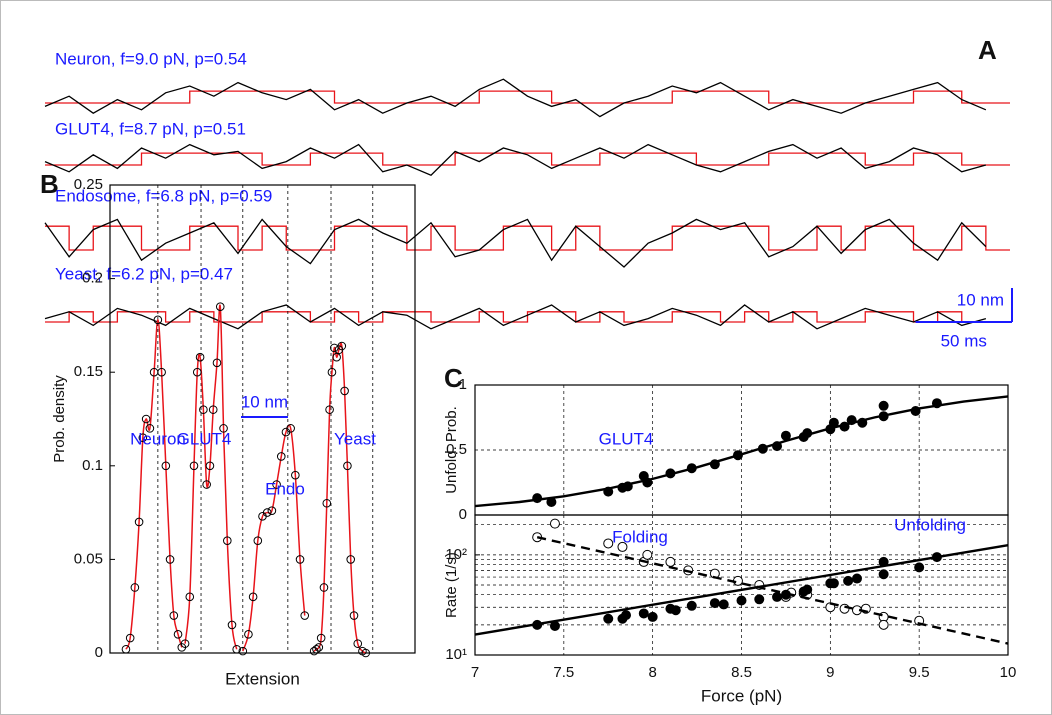  What do you see at coordinates (144, 273) in the screenshot?
I see `trace-label: Yeast, f=6.2 pN, p=0.47` at bounding box center [144, 273].